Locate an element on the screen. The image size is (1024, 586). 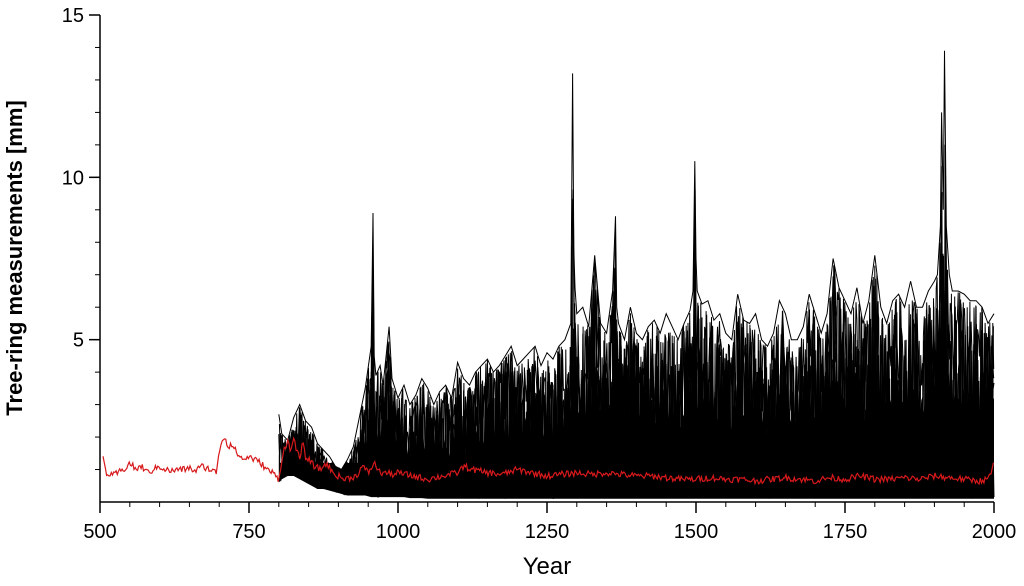
x-tick-label: 1000 is located at coordinates (398, 532).